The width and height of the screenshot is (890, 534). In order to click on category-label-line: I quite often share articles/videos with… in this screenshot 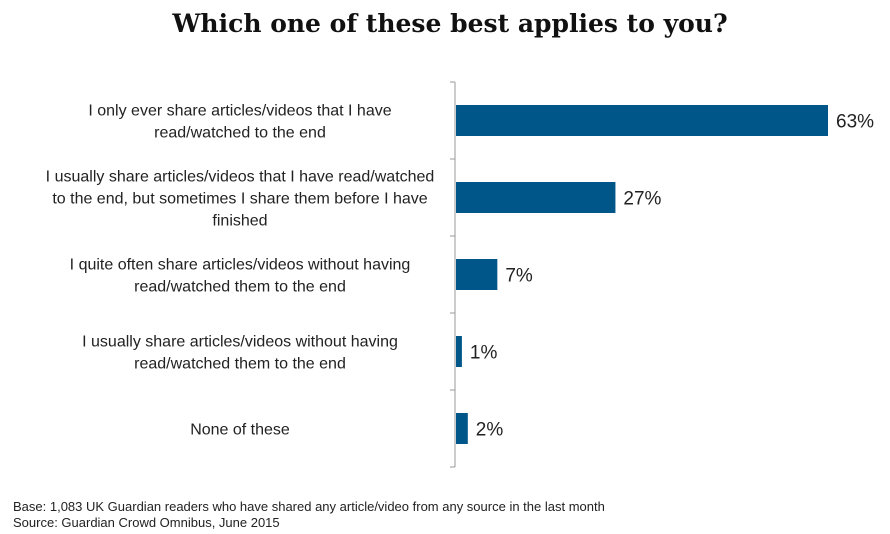, I will do `click(240, 265)`.